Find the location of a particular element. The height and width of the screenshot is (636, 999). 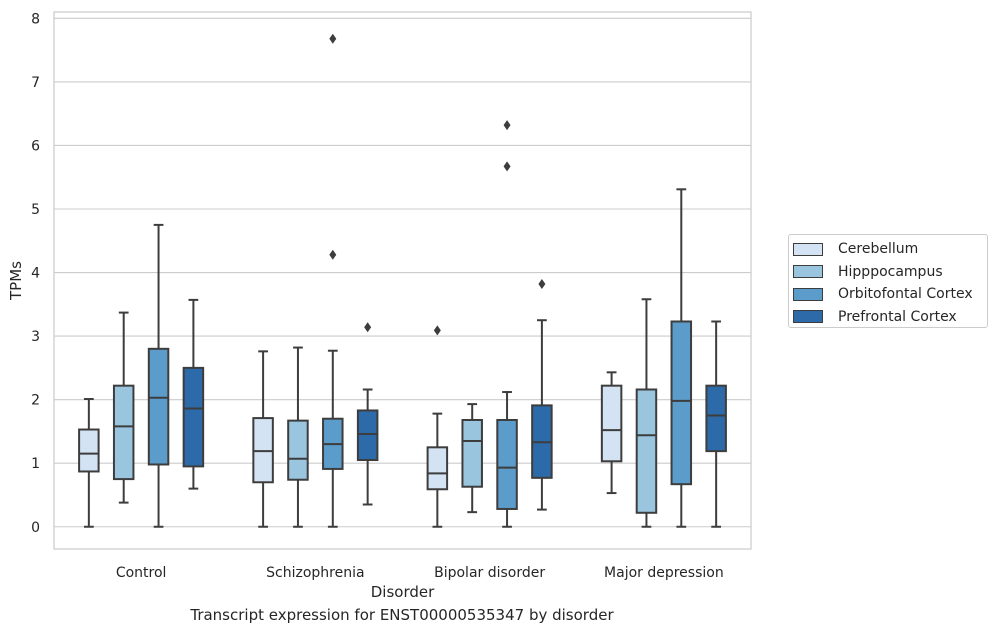

x-tick-label: Major depression is located at coordinates (664, 573).